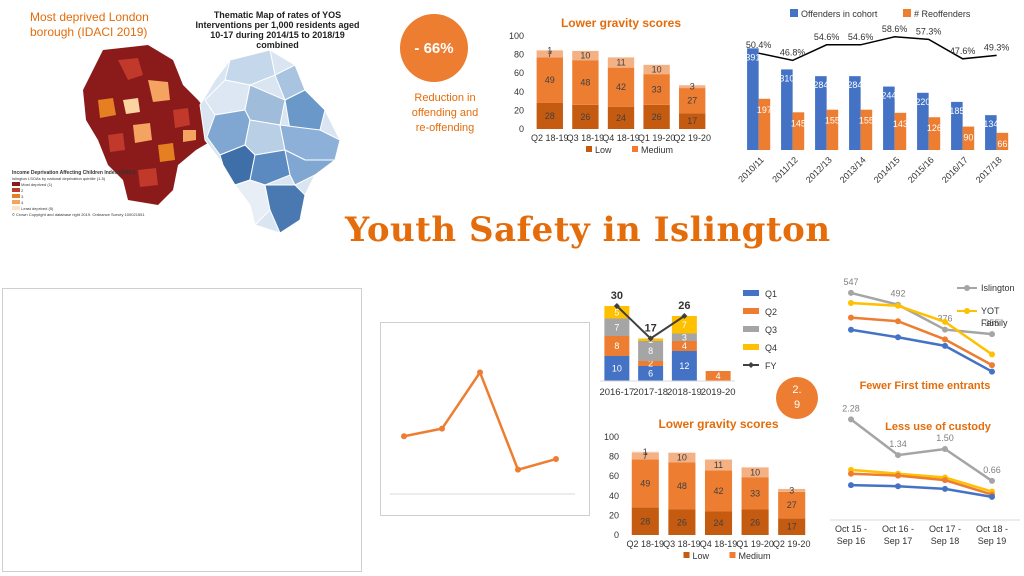  I want to click on offenders-data-label: 244, so click(888, 96).